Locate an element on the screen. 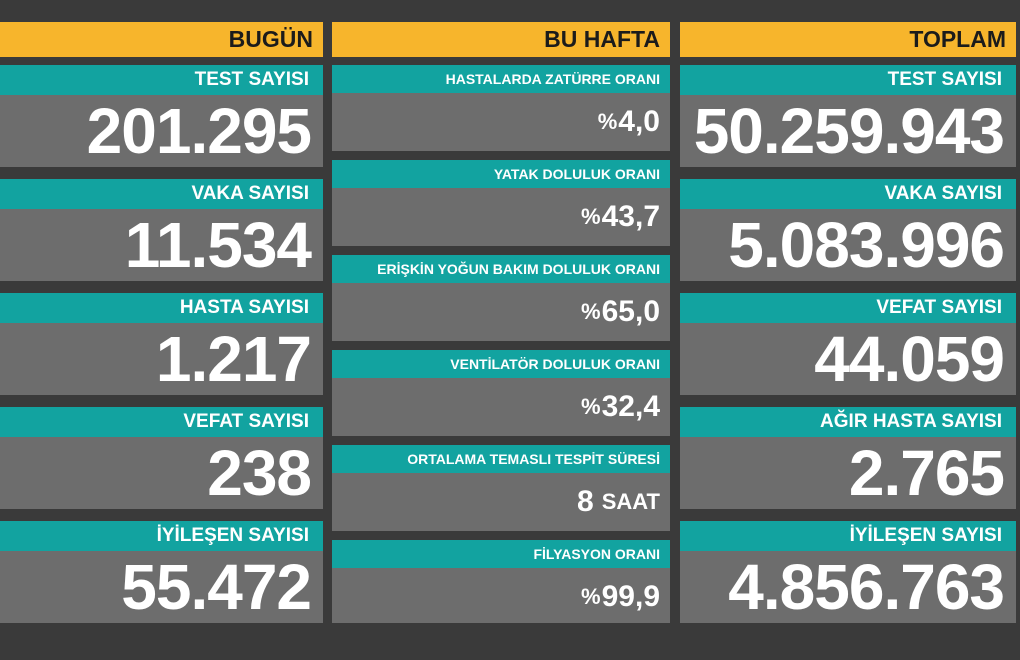 Image resolution: width=1020 pixels, height=660 pixels. total-severe-card: AĞIR HASTA SAYISI 2.765 is located at coordinates (848, 458).